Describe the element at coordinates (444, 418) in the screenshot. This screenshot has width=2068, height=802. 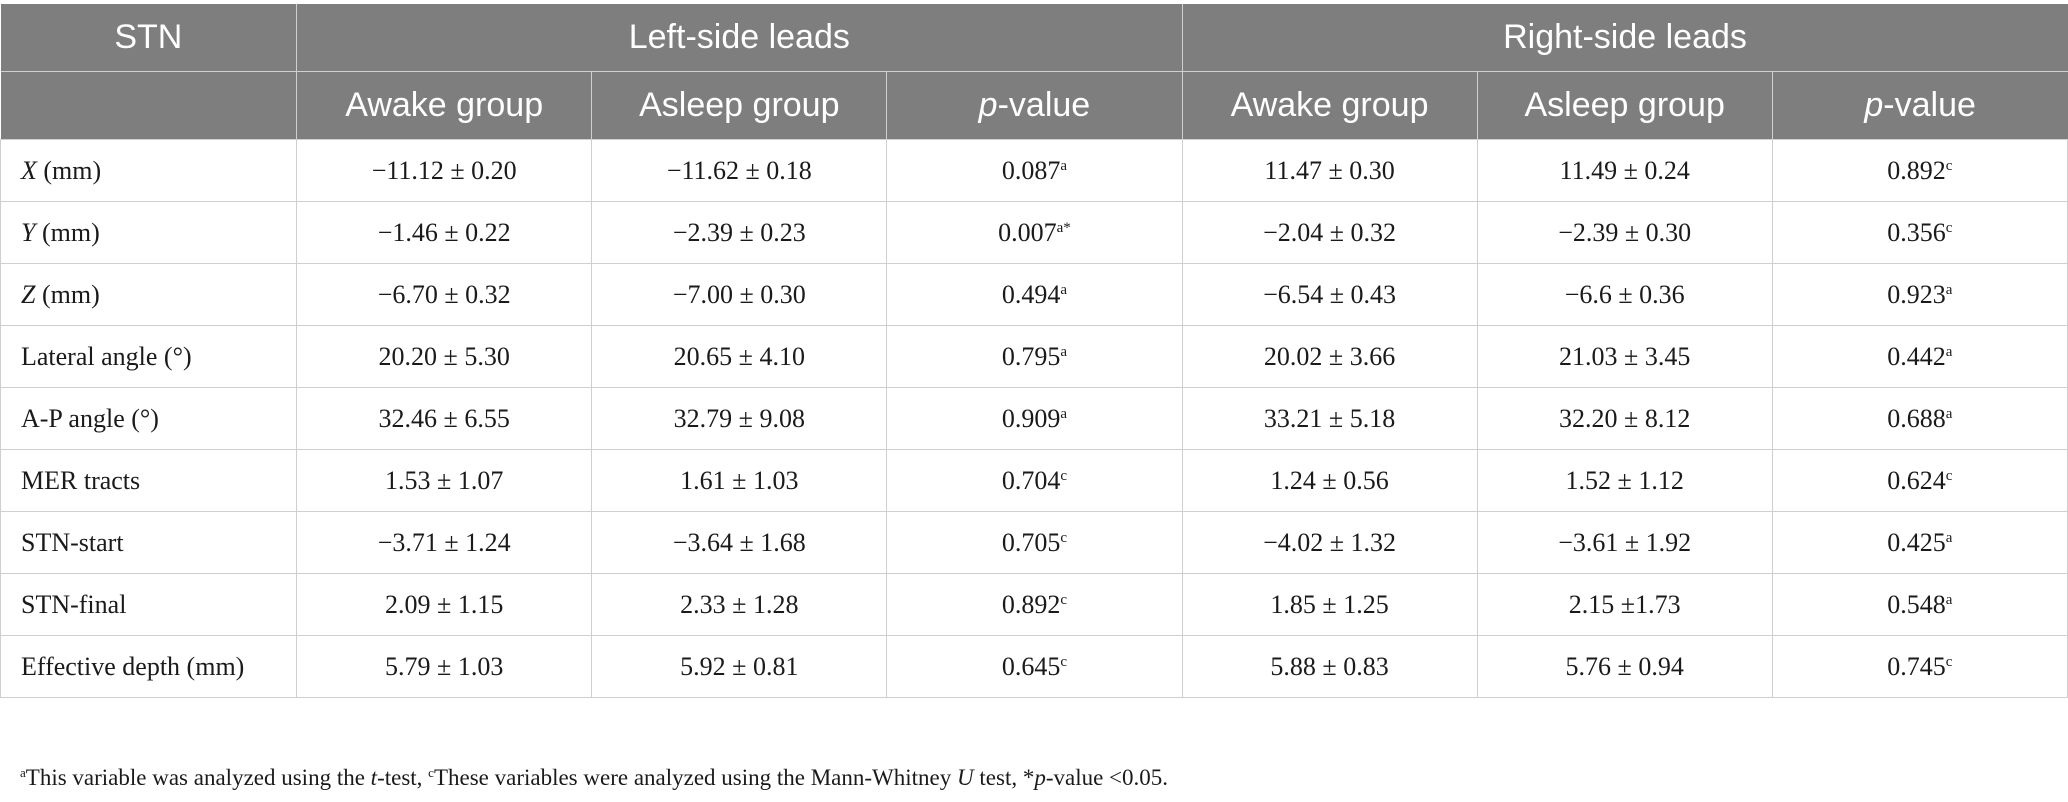
I see `cell-value: 32.46 ± 6.55` at that location.